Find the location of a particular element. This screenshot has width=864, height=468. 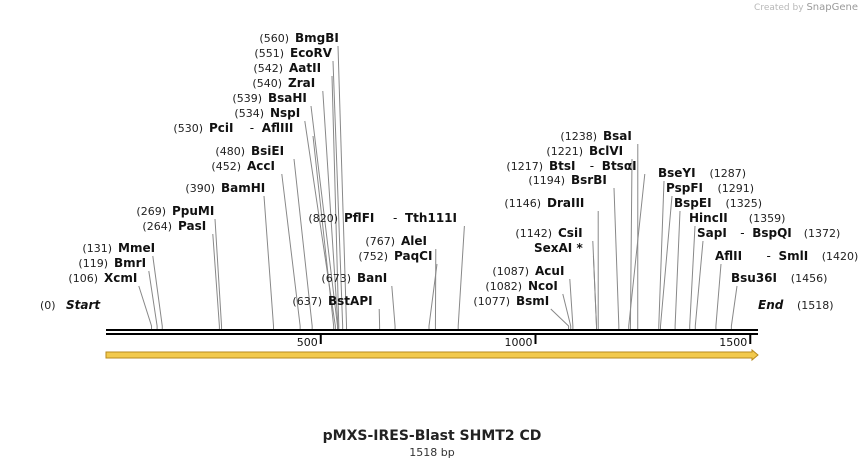

site-label-pflfi-tth111i: (820) PflFI - Tth111I is located at coordinates (382, 218).